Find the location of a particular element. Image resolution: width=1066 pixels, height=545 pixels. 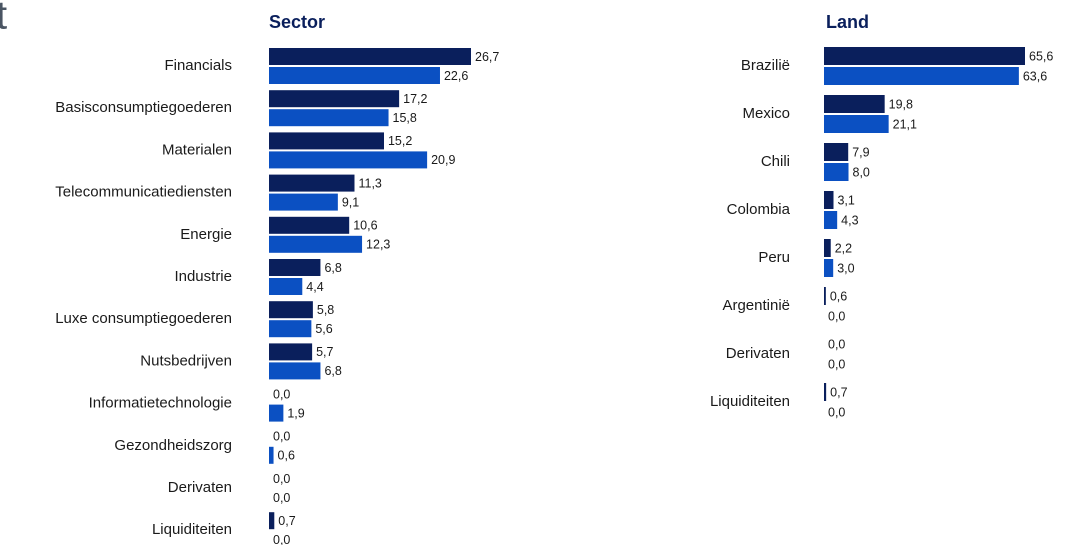

value-label: 19,8 is located at coordinates (901, 104).